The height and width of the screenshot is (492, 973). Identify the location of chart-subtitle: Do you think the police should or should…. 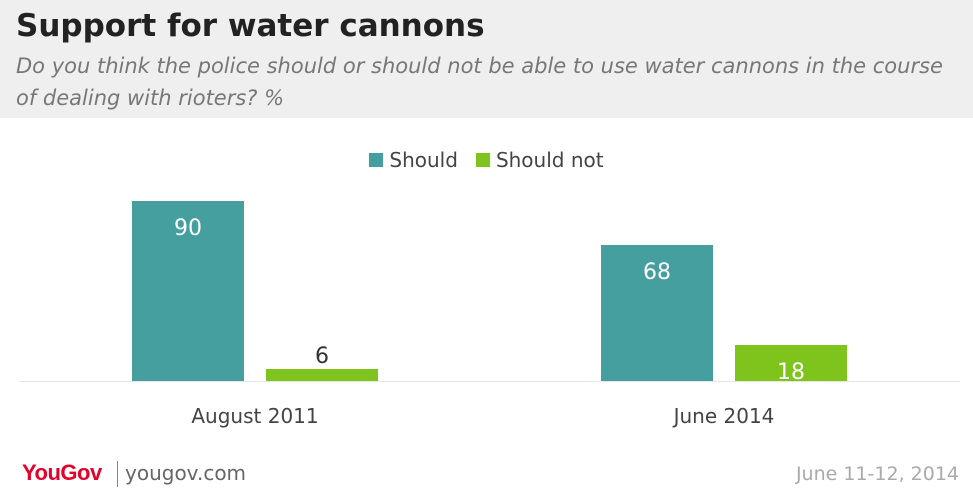
(479, 82).